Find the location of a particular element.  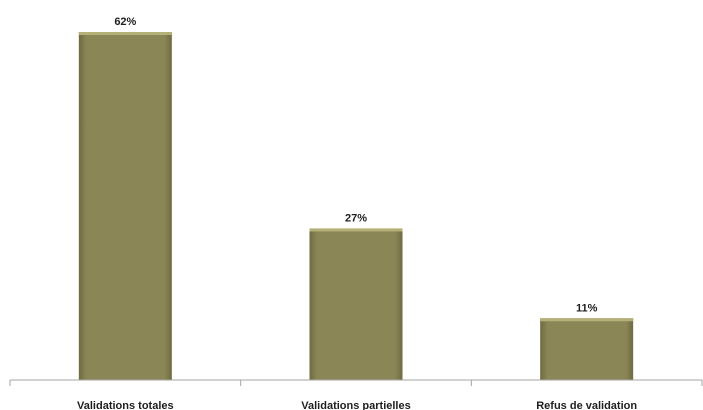

x-tick-label-2: Validations partielles is located at coordinates (355, 405).